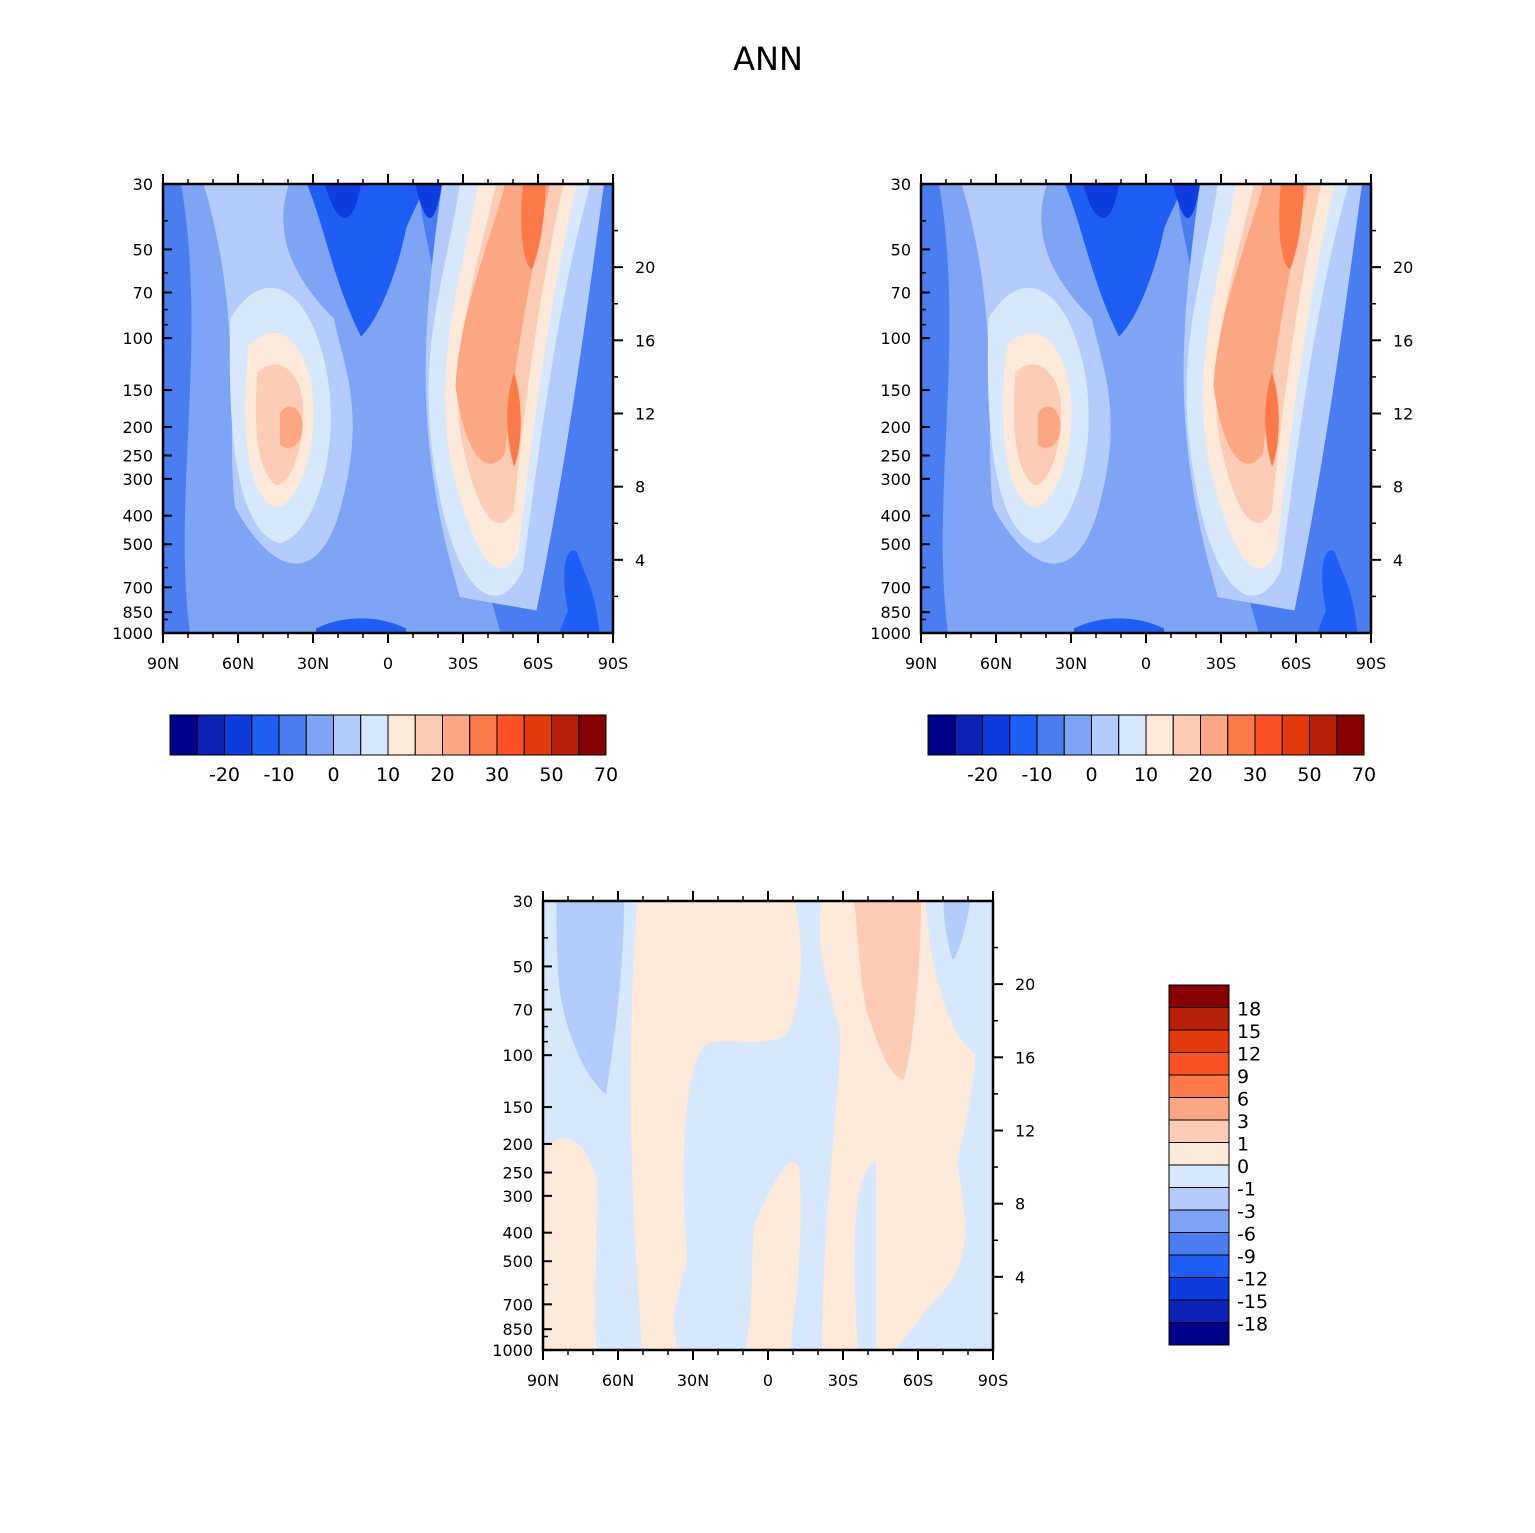  Describe the element at coordinates (645, 267) in the screenshot. I see `height-tick-label: 20` at that location.